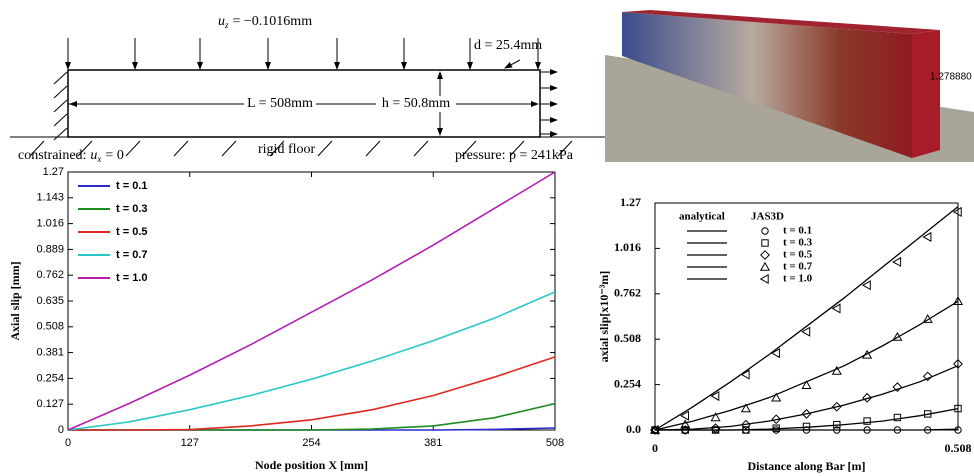 The image size is (974, 476). I want to click on legend-label: t = 0.7, so click(132, 255).